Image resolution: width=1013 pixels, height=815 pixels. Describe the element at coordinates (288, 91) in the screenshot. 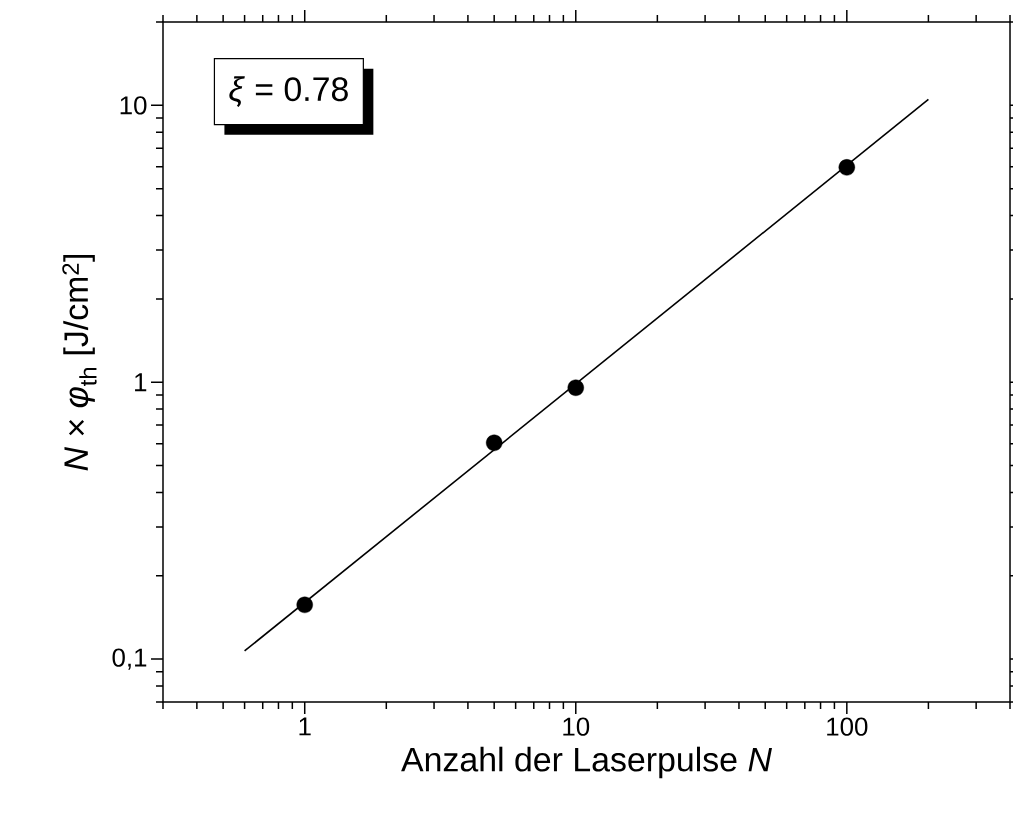

I see `annotation: ξ = 0.78` at that location.